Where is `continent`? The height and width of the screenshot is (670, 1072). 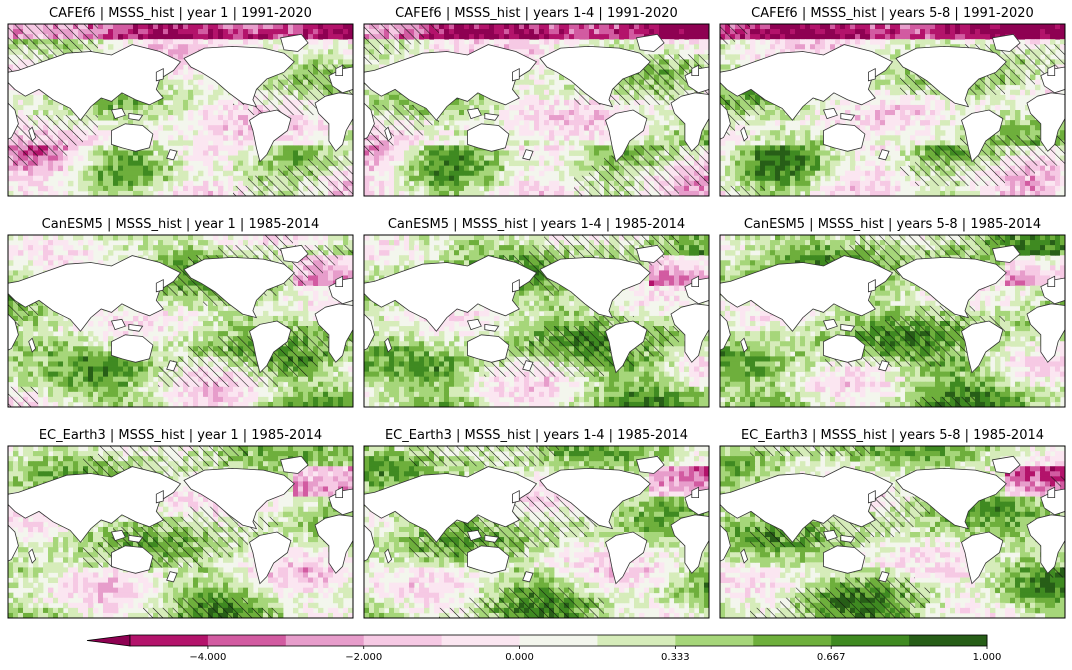 continent is located at coordinates (132, 137).